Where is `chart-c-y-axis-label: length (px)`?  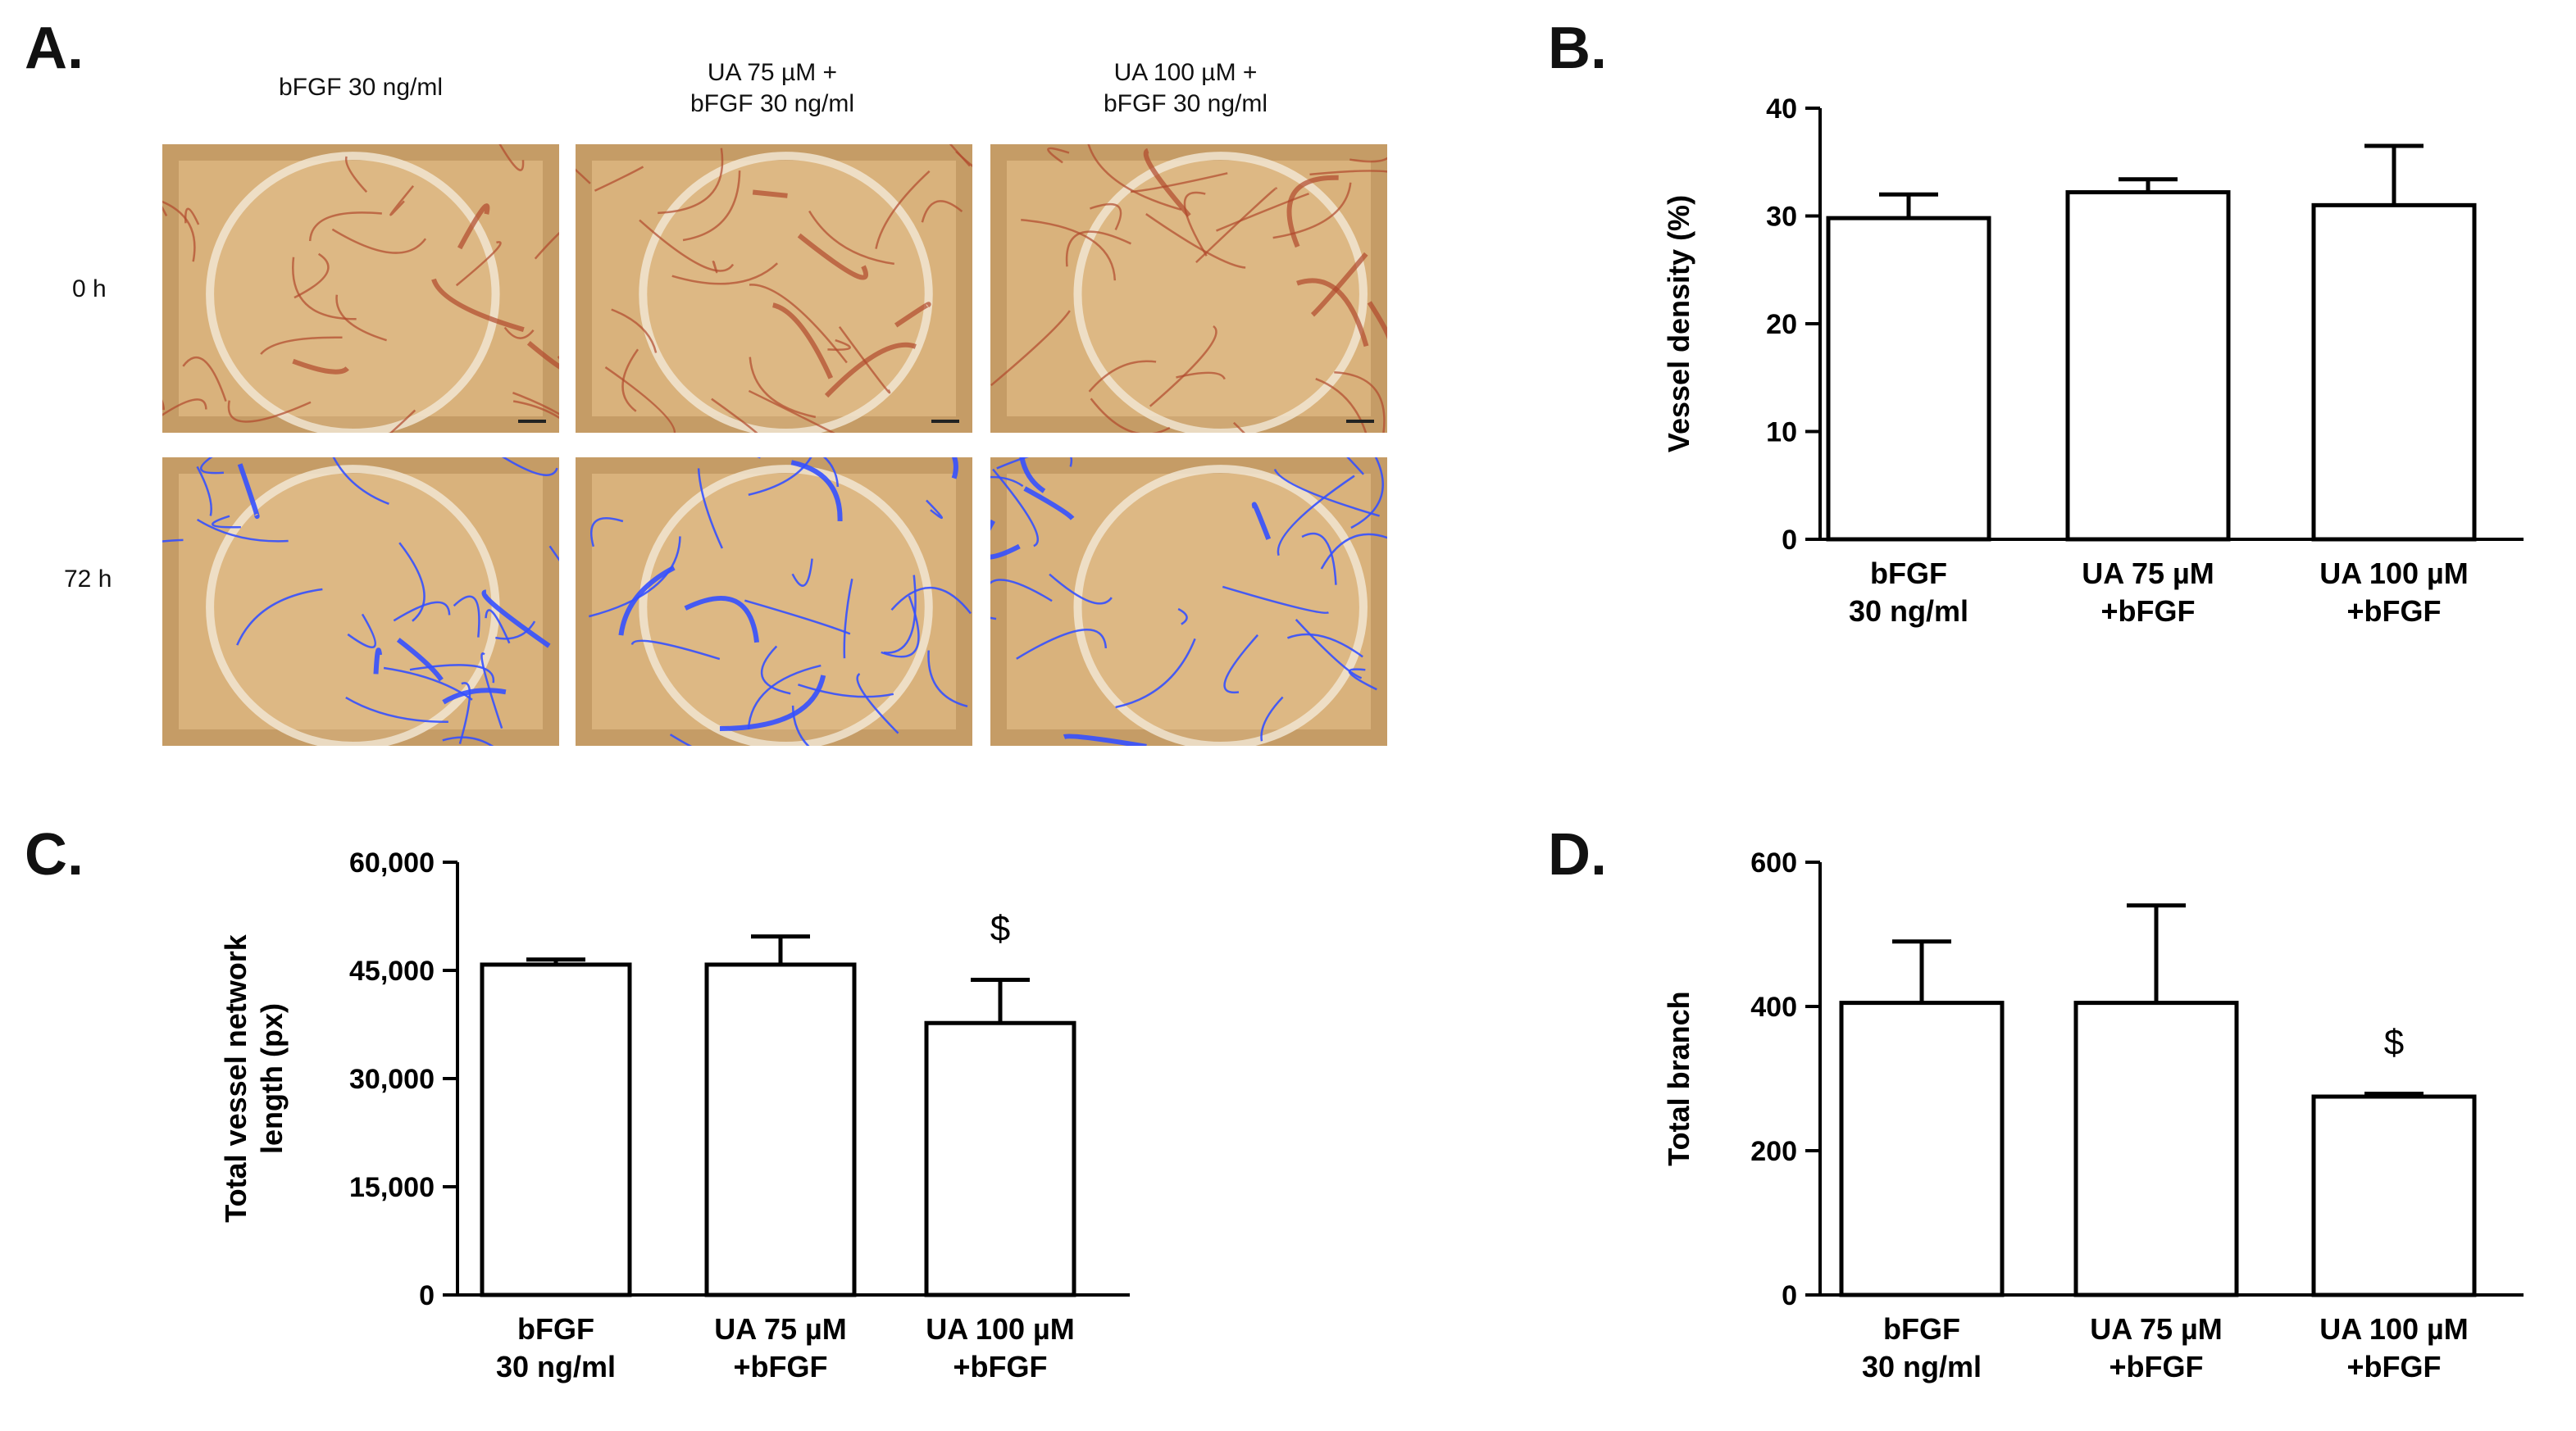 chart-c-y-axis-label: length (px) is located at coordinates (272, 1078).